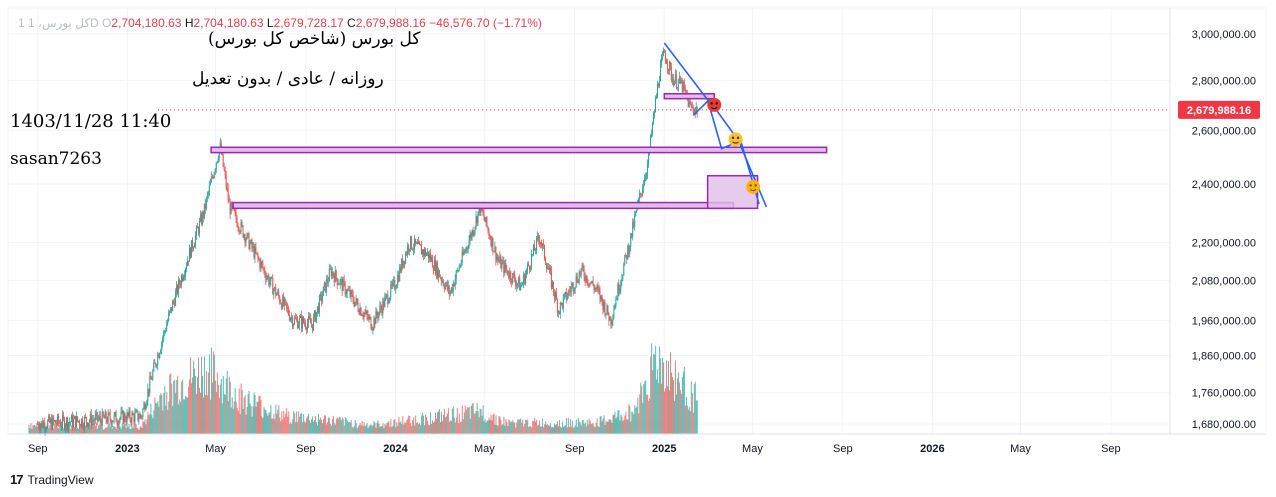 The image size is (1276, 497). Describe the element at coordinates (1224, 281) in the screenshot. I see `price-tick-label: 2,080,000.00` at that location.